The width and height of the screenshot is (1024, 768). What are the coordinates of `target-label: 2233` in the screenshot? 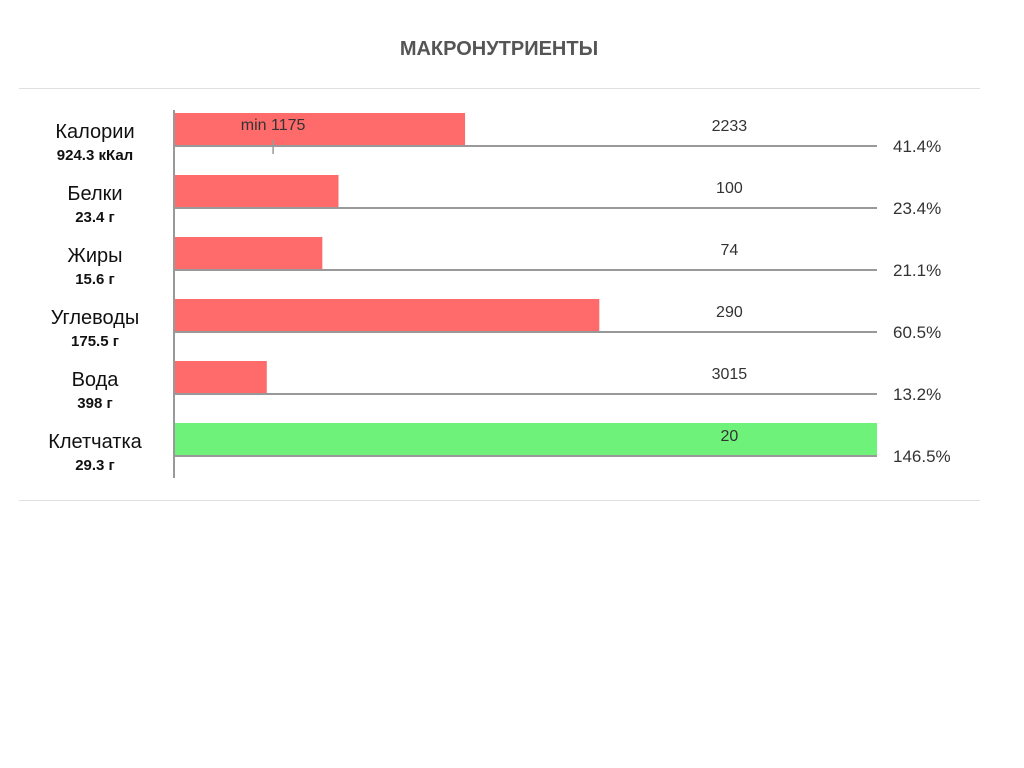 It's located at (730, 126).